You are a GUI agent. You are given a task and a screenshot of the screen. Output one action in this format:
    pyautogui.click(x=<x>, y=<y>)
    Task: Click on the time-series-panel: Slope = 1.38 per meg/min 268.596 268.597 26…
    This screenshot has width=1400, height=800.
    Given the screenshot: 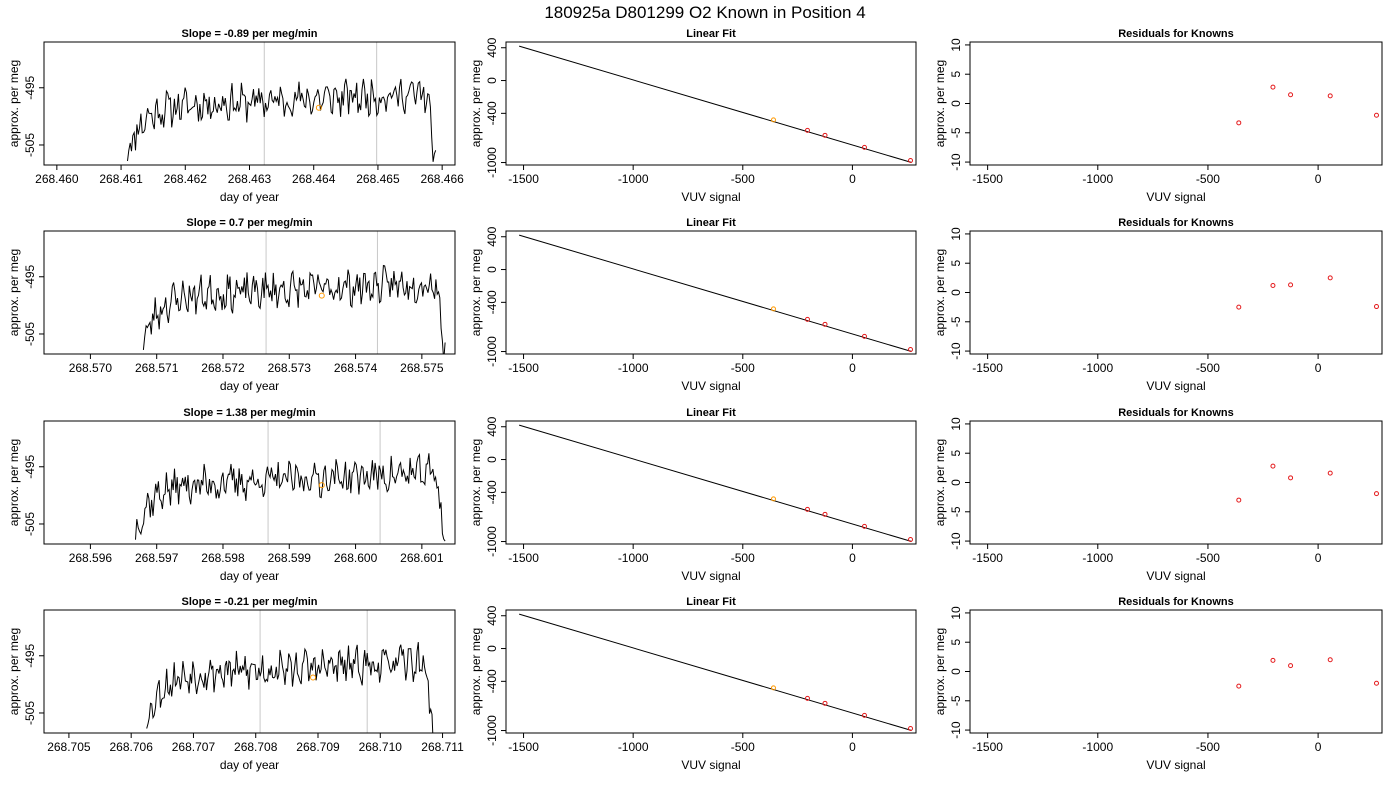 What is the action you would take?
    pyautogui.click(x=231, y=495)
    